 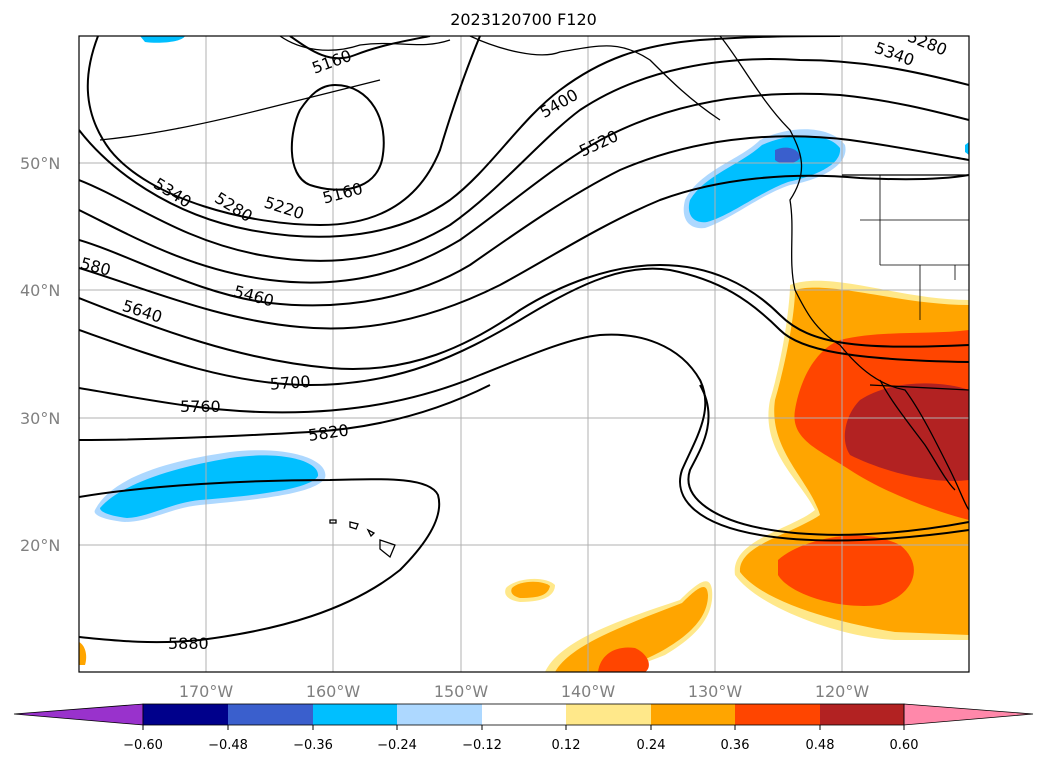 I want to click on latitude-labels: 50°N 40°N 30°N 20°N, so click(x=40, y=354).